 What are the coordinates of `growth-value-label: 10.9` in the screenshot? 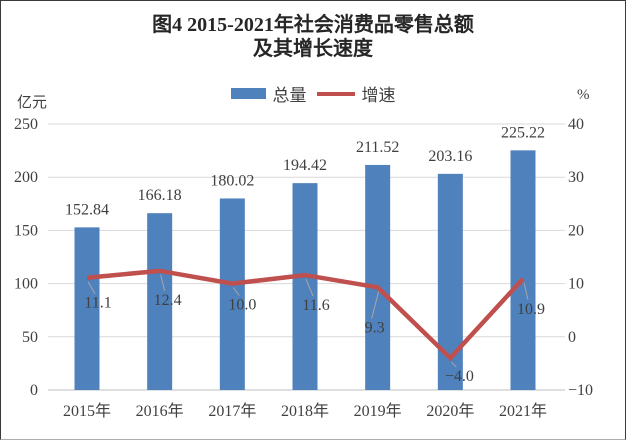 It's located at (531, 309).